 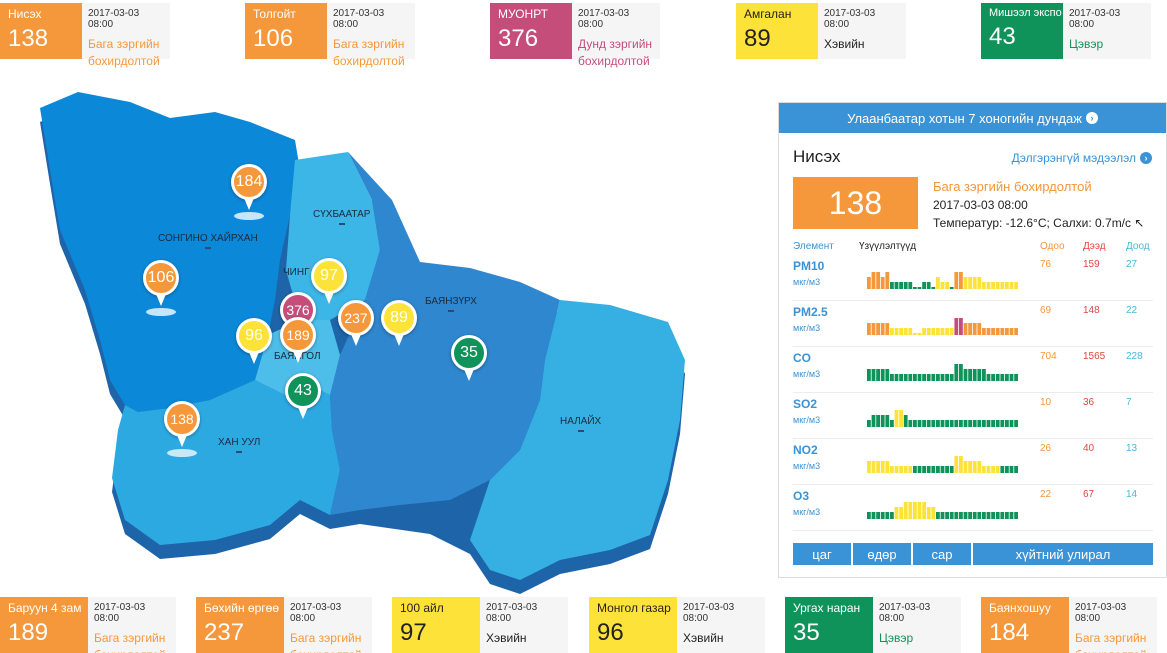 What do you see at coordinates (399, 318) in the screenshot?
I see `marker-aqi: 89` at bounding box center [399, 318].